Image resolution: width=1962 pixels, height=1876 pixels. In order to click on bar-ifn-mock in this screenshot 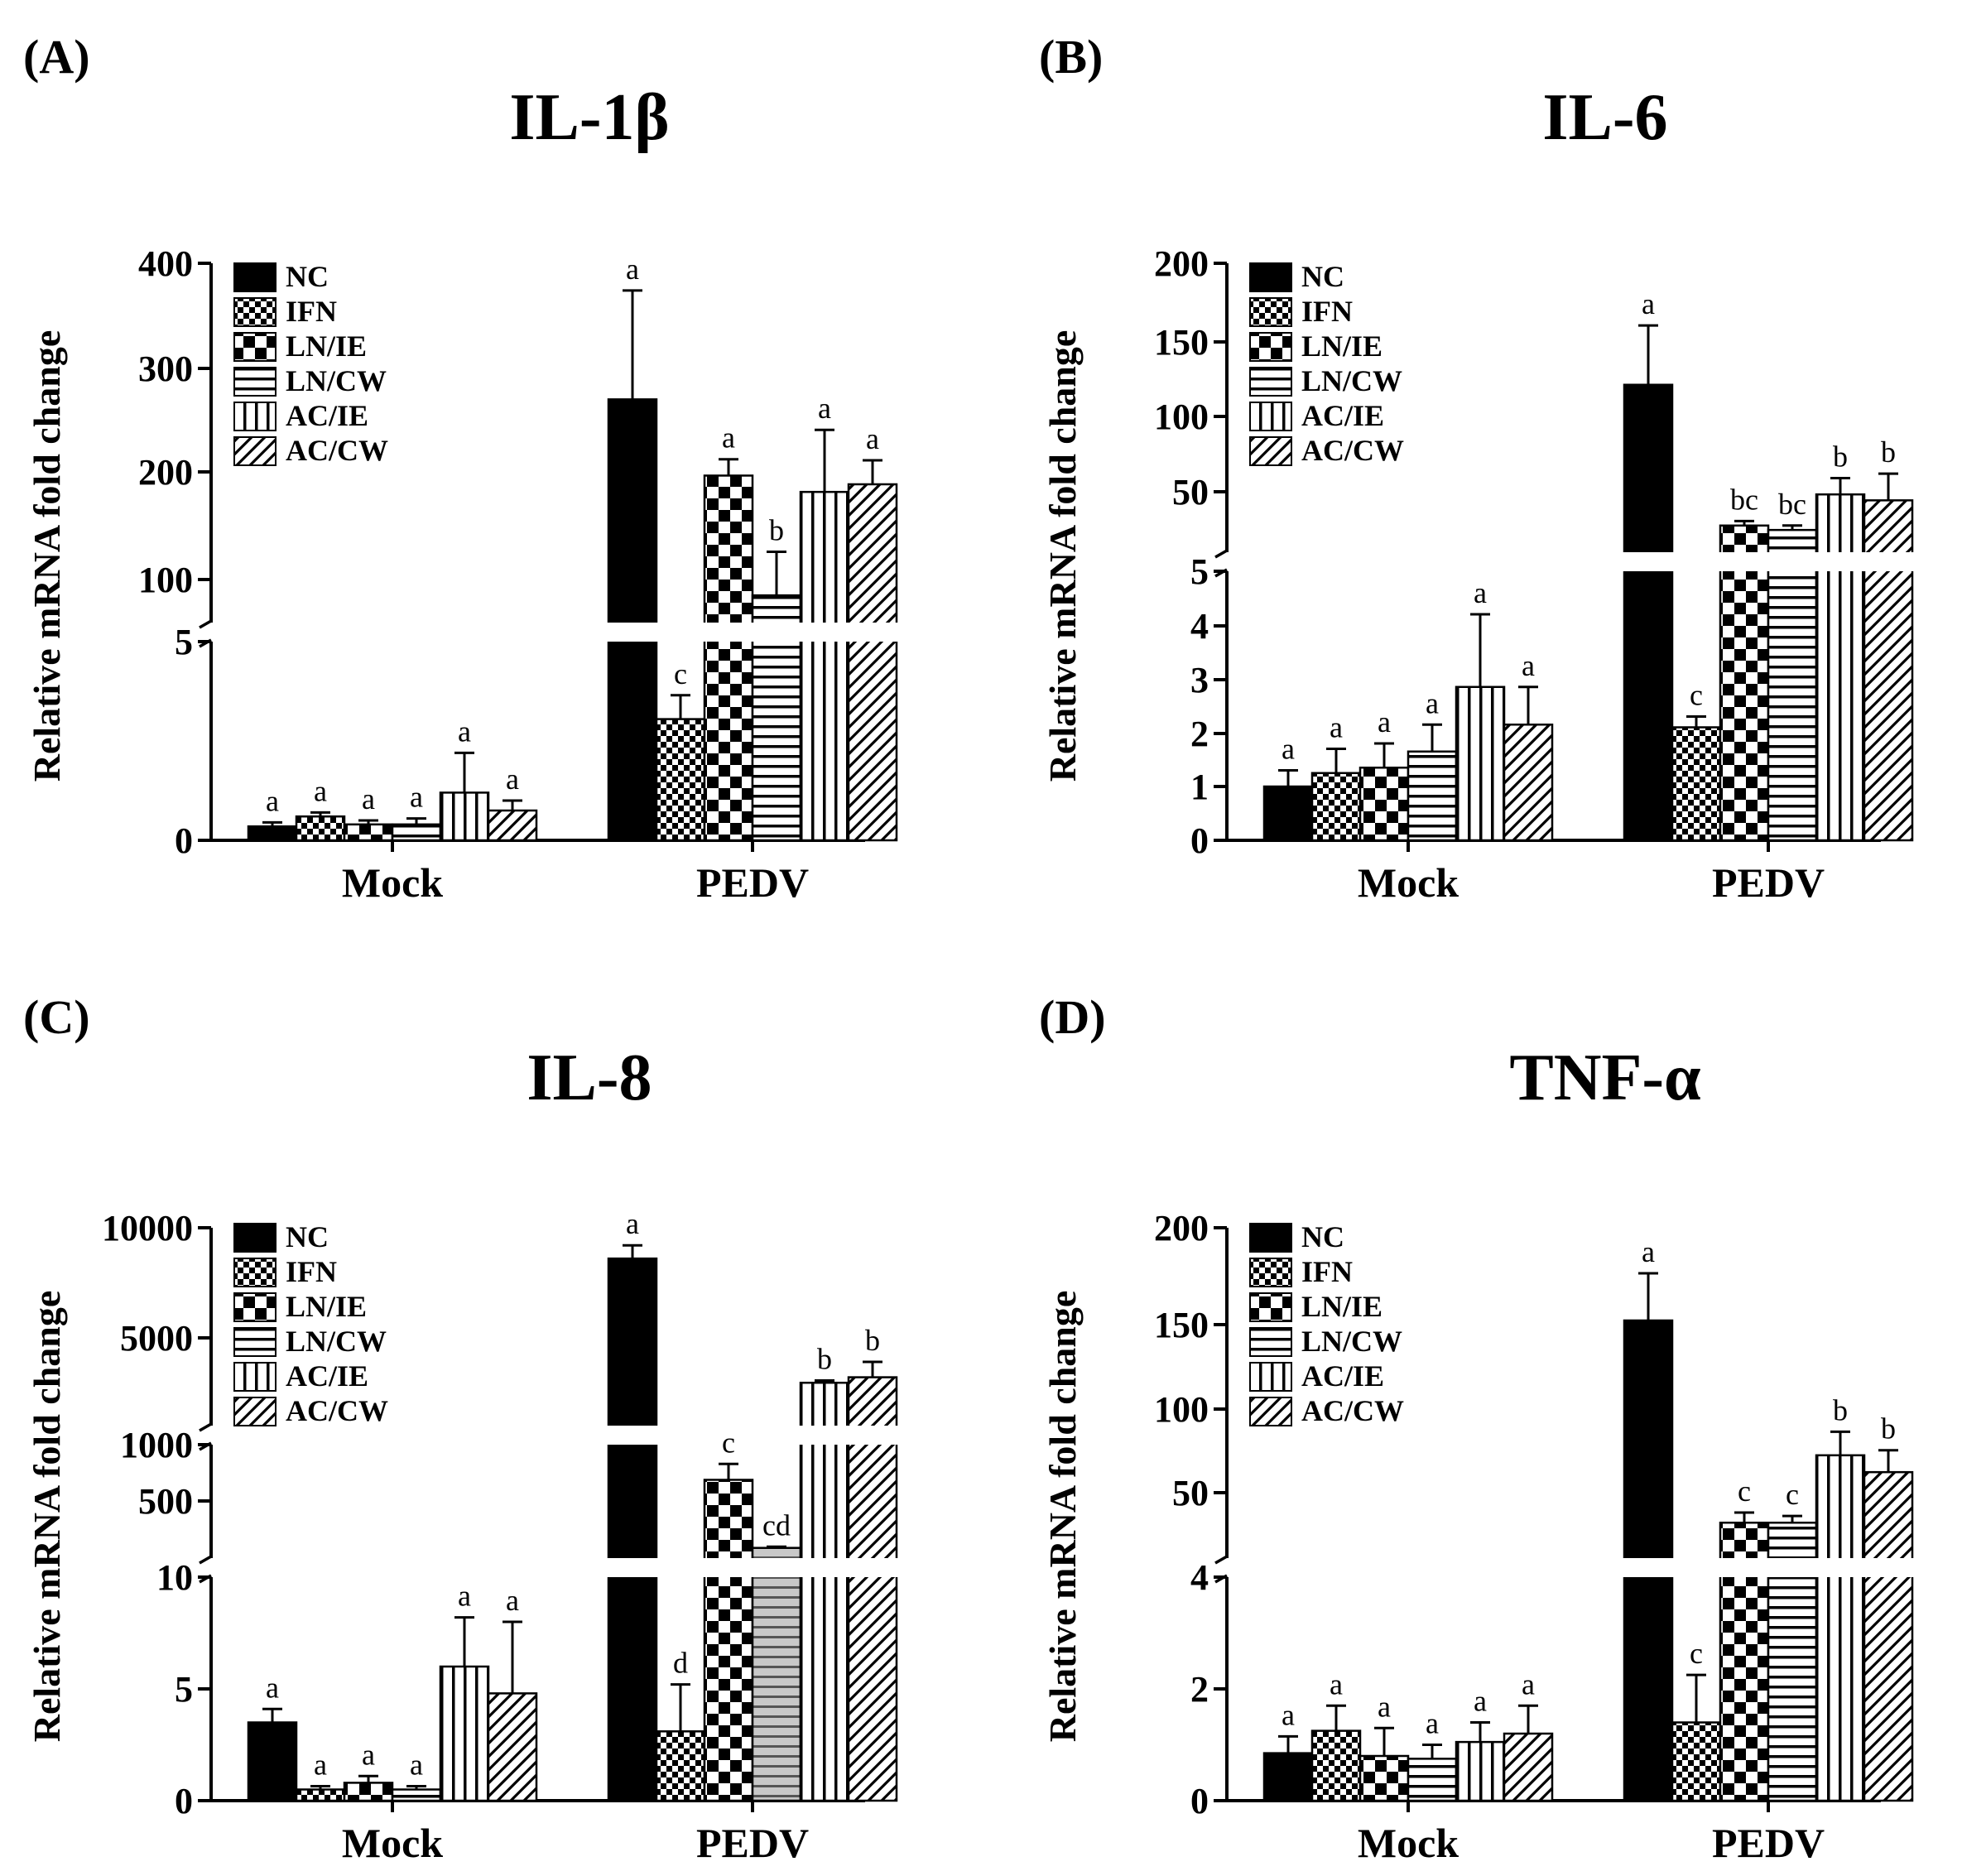, I will do `click(1336, 1765)`.